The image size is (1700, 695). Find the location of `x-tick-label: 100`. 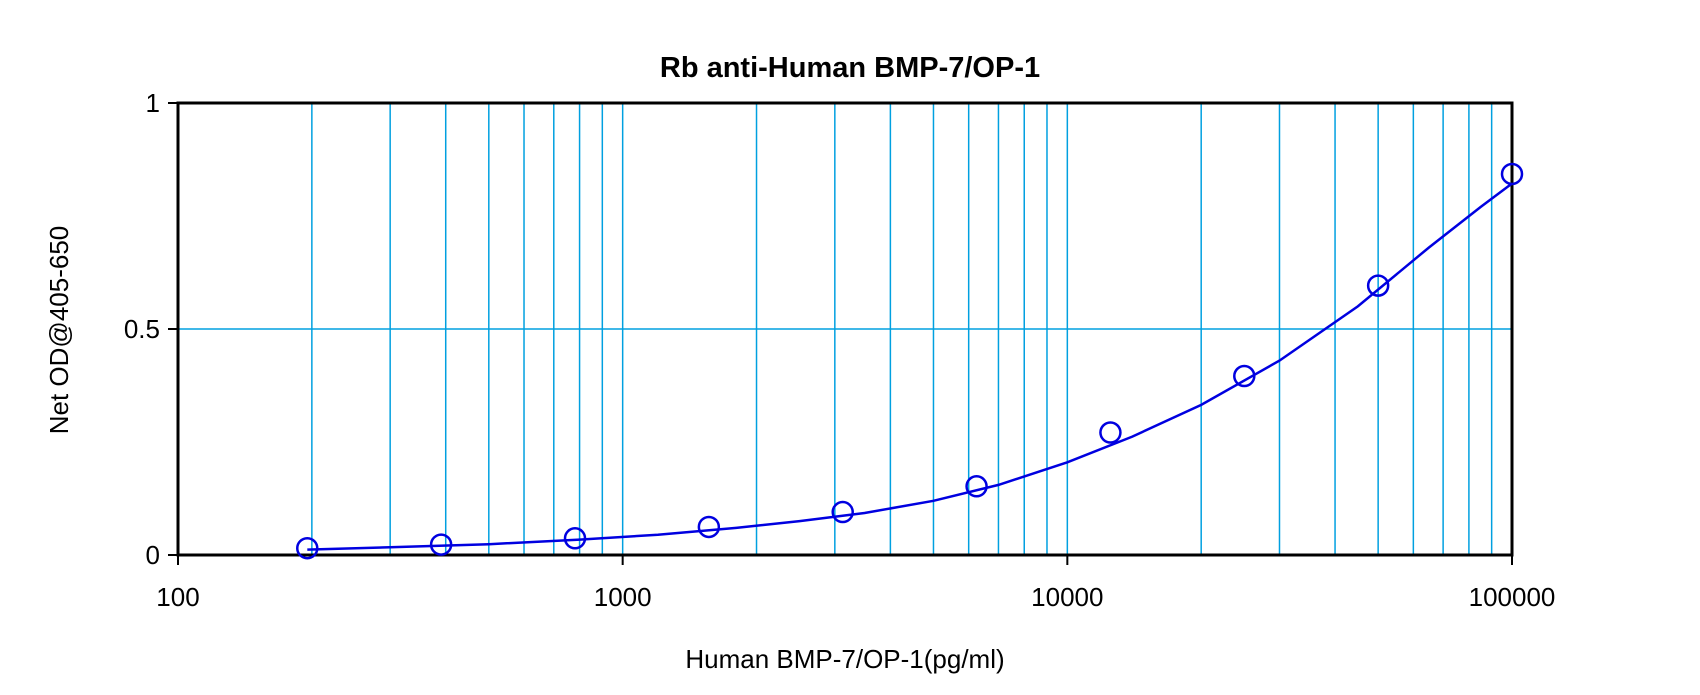

x-tick-label: 100 is located at coordinates (177, 597).